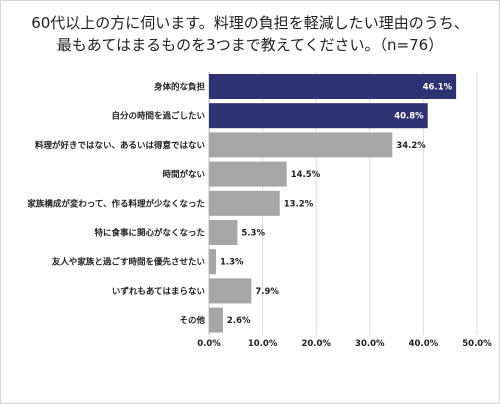 The image size is (500, 404). What do you see at coordinates (250, 23) in the screenshot?
I see `chart-title-line-1: 60代以上の方に伺います。料理の負担を軽減したい理由のうち、` at bounding box center [250, 23].